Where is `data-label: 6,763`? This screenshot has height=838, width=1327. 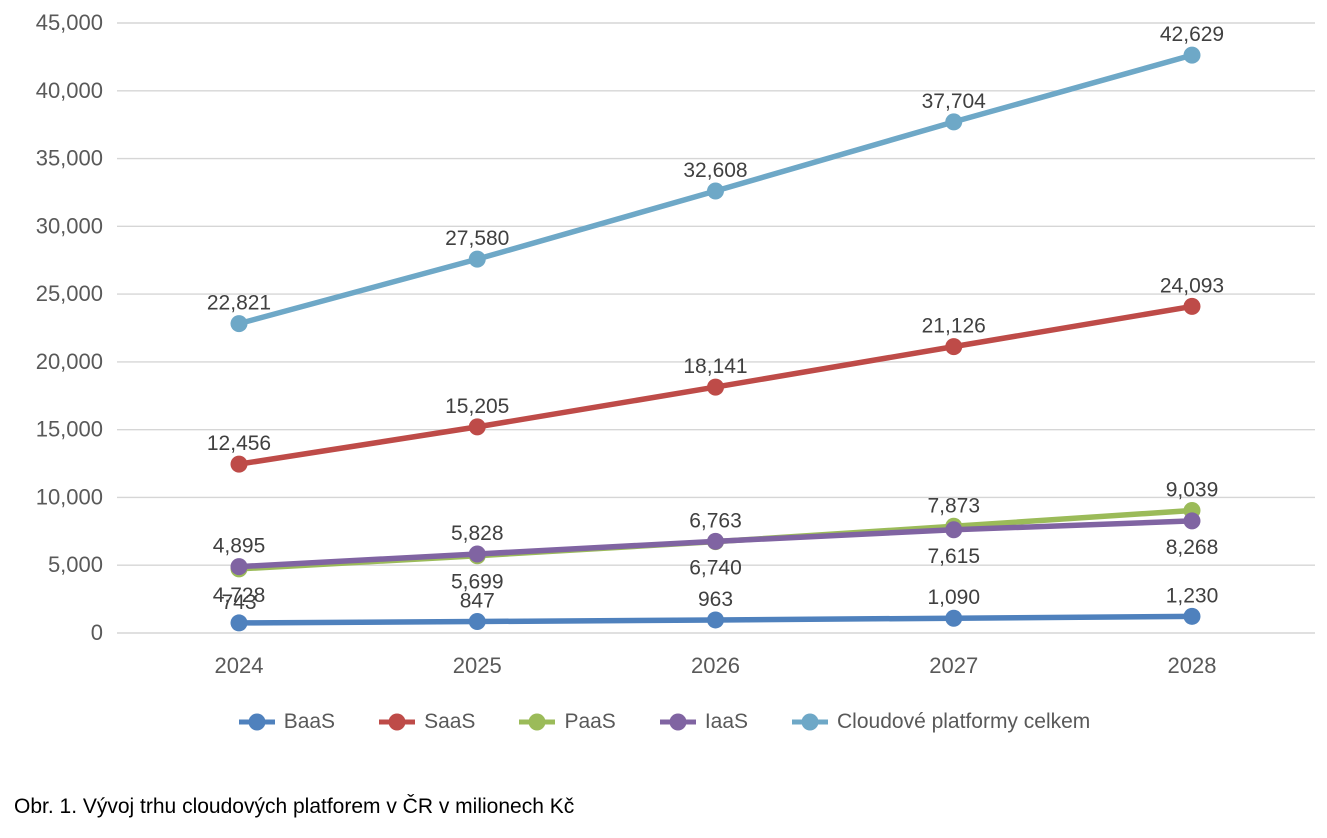
data-label: 6,763 is located at coordinates (715, 520).